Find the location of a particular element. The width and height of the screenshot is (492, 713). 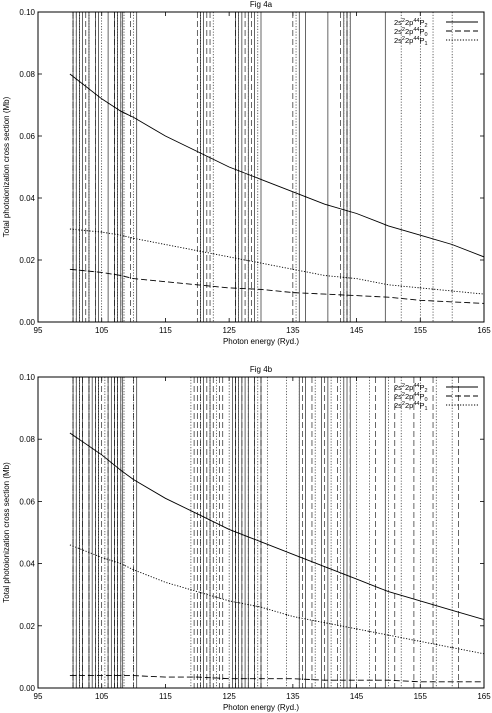

y-tick-label: 0.08 is located at coordinates (27, 439).